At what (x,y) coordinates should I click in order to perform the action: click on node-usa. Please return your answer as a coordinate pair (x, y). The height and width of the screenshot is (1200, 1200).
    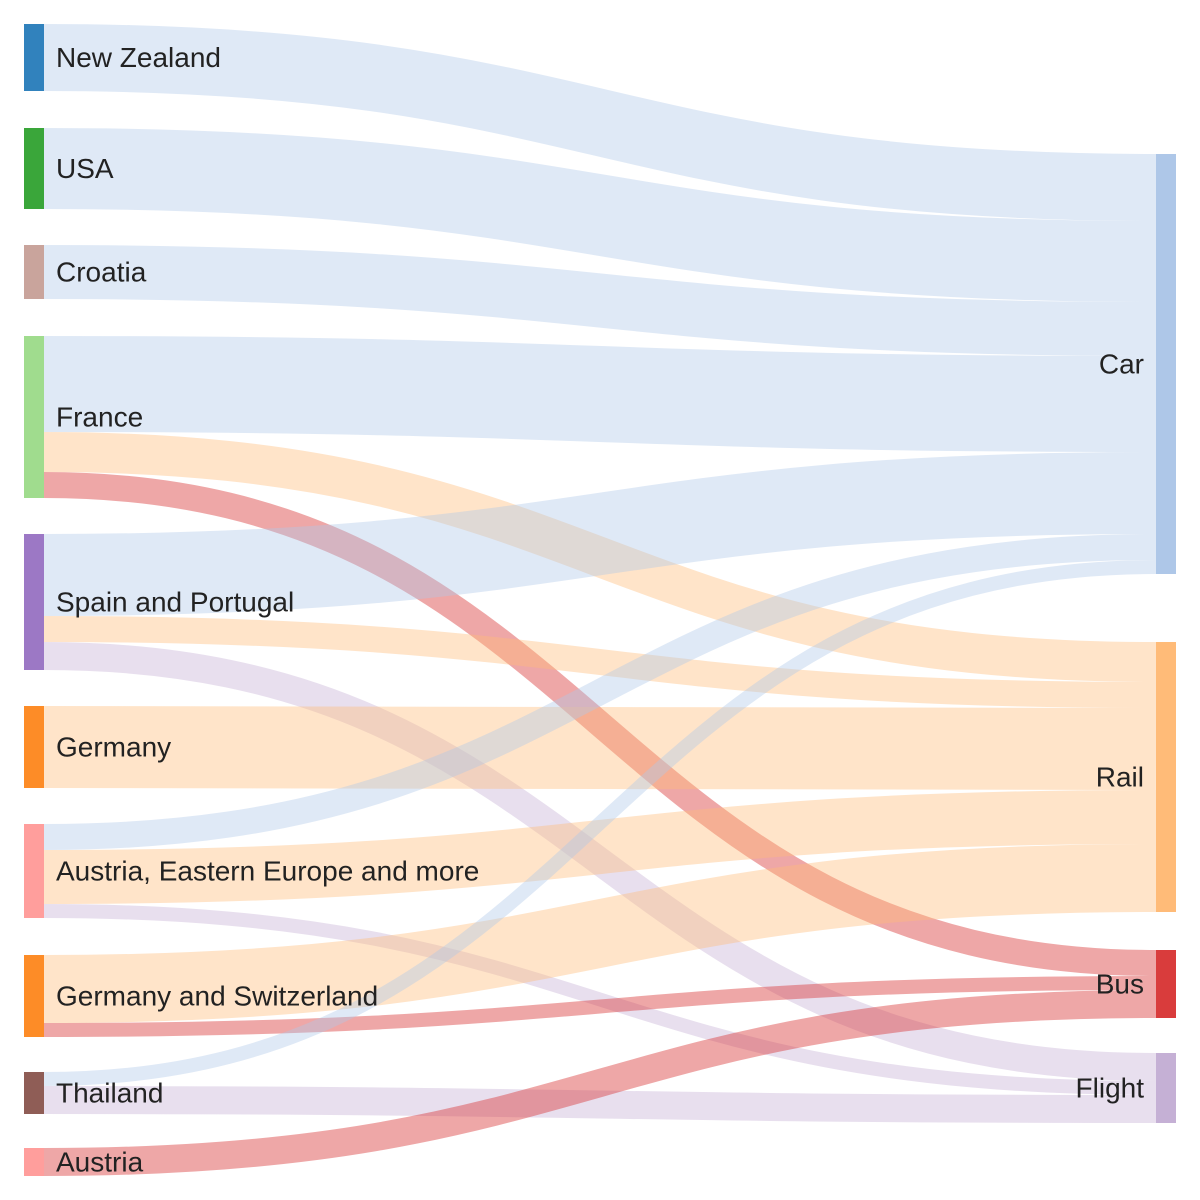
    Looking at the image, I should click on (34, 168).